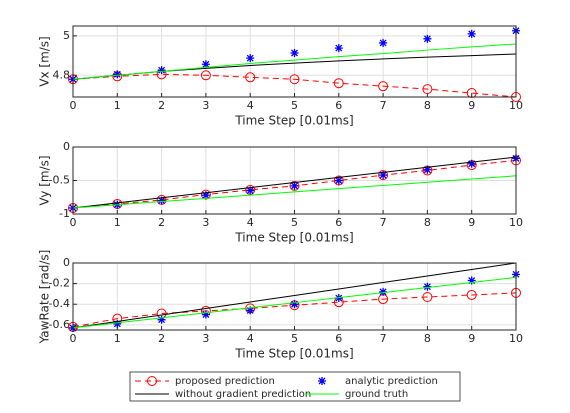 This screenshot has width=570, height=413. I want to click on y-tick-label: -1, so click(64, 213).